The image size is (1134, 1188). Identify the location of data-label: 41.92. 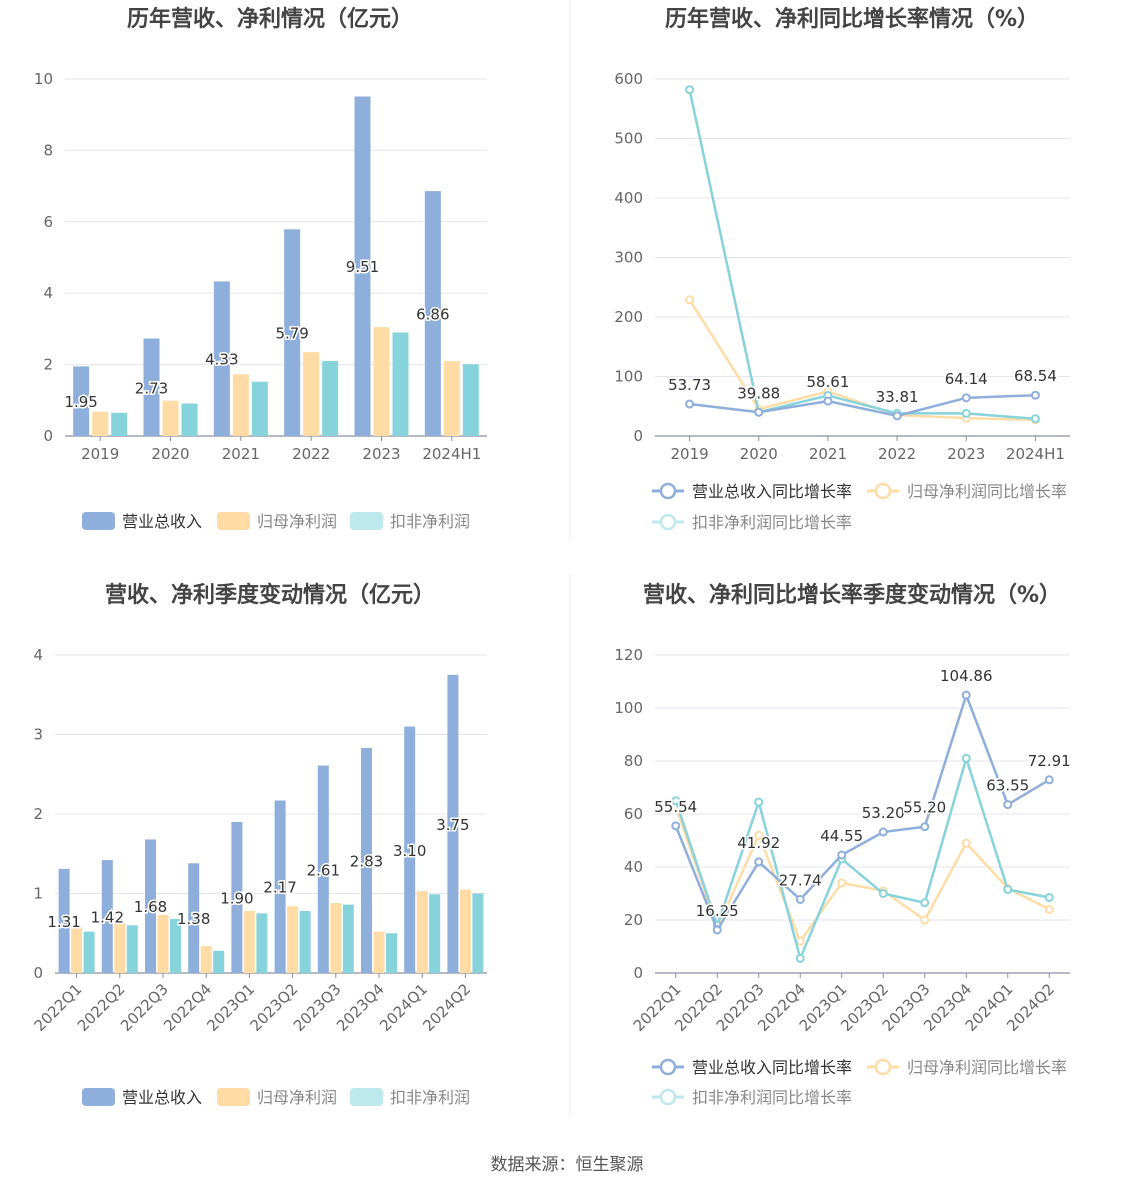
(758, 843).